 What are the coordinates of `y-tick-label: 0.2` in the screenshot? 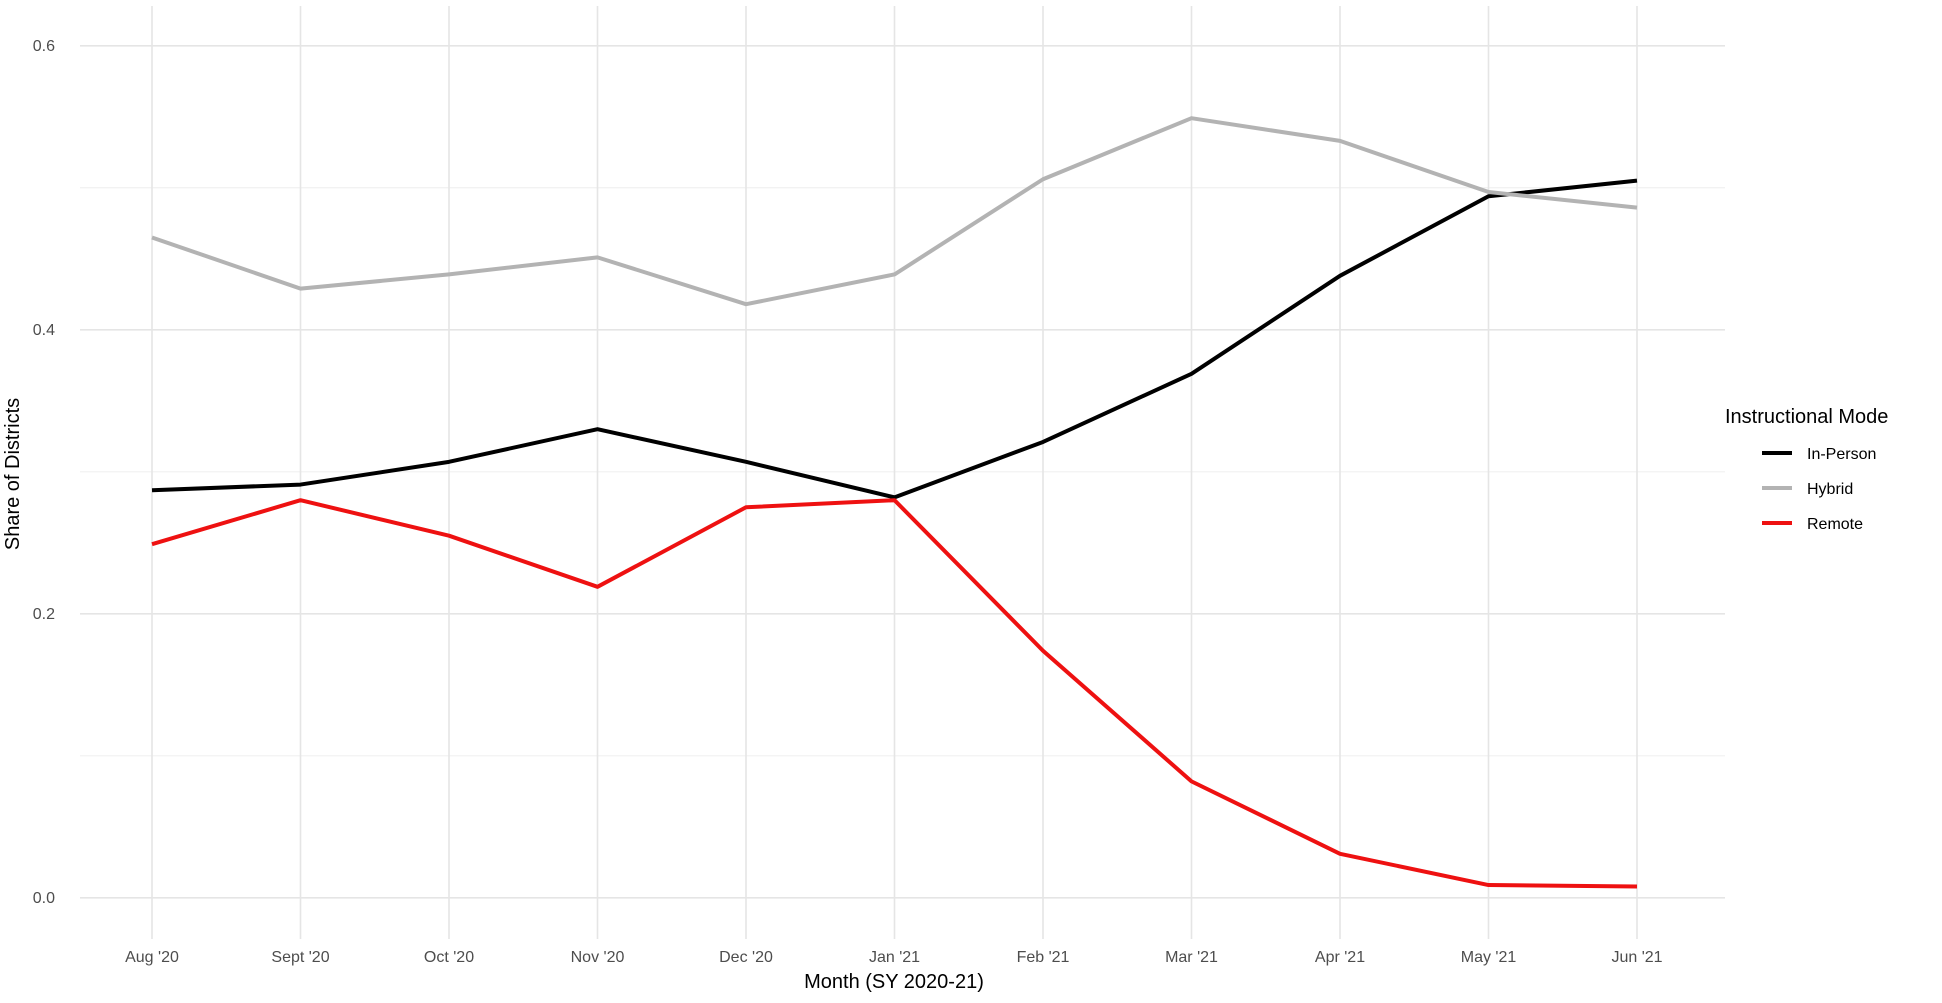 It's located at (44, 614).